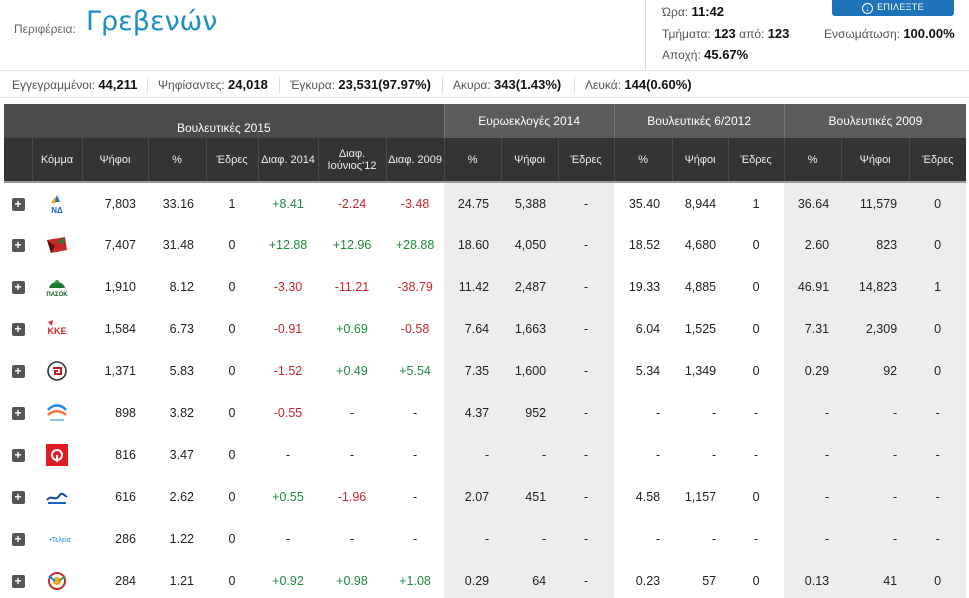  What do you see at coordinates (351, 160) in the screenshot?
I see `col-header-diff-june12: Διαφ. Ιούνιος'12` at bounding box center [351, 160].